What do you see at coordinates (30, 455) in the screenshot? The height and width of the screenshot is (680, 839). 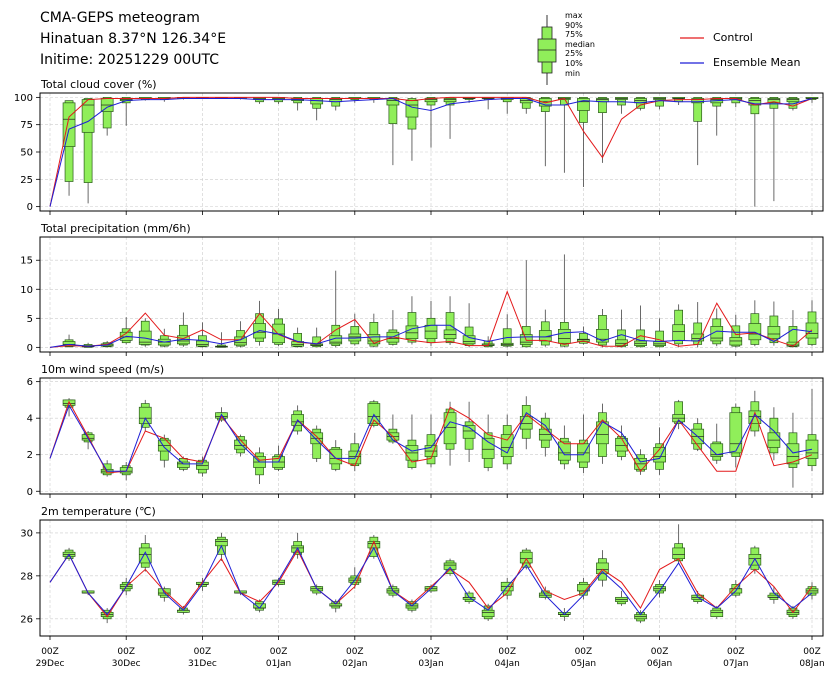 I see `y-tick-label: 2` at bounding box center [30, 455].